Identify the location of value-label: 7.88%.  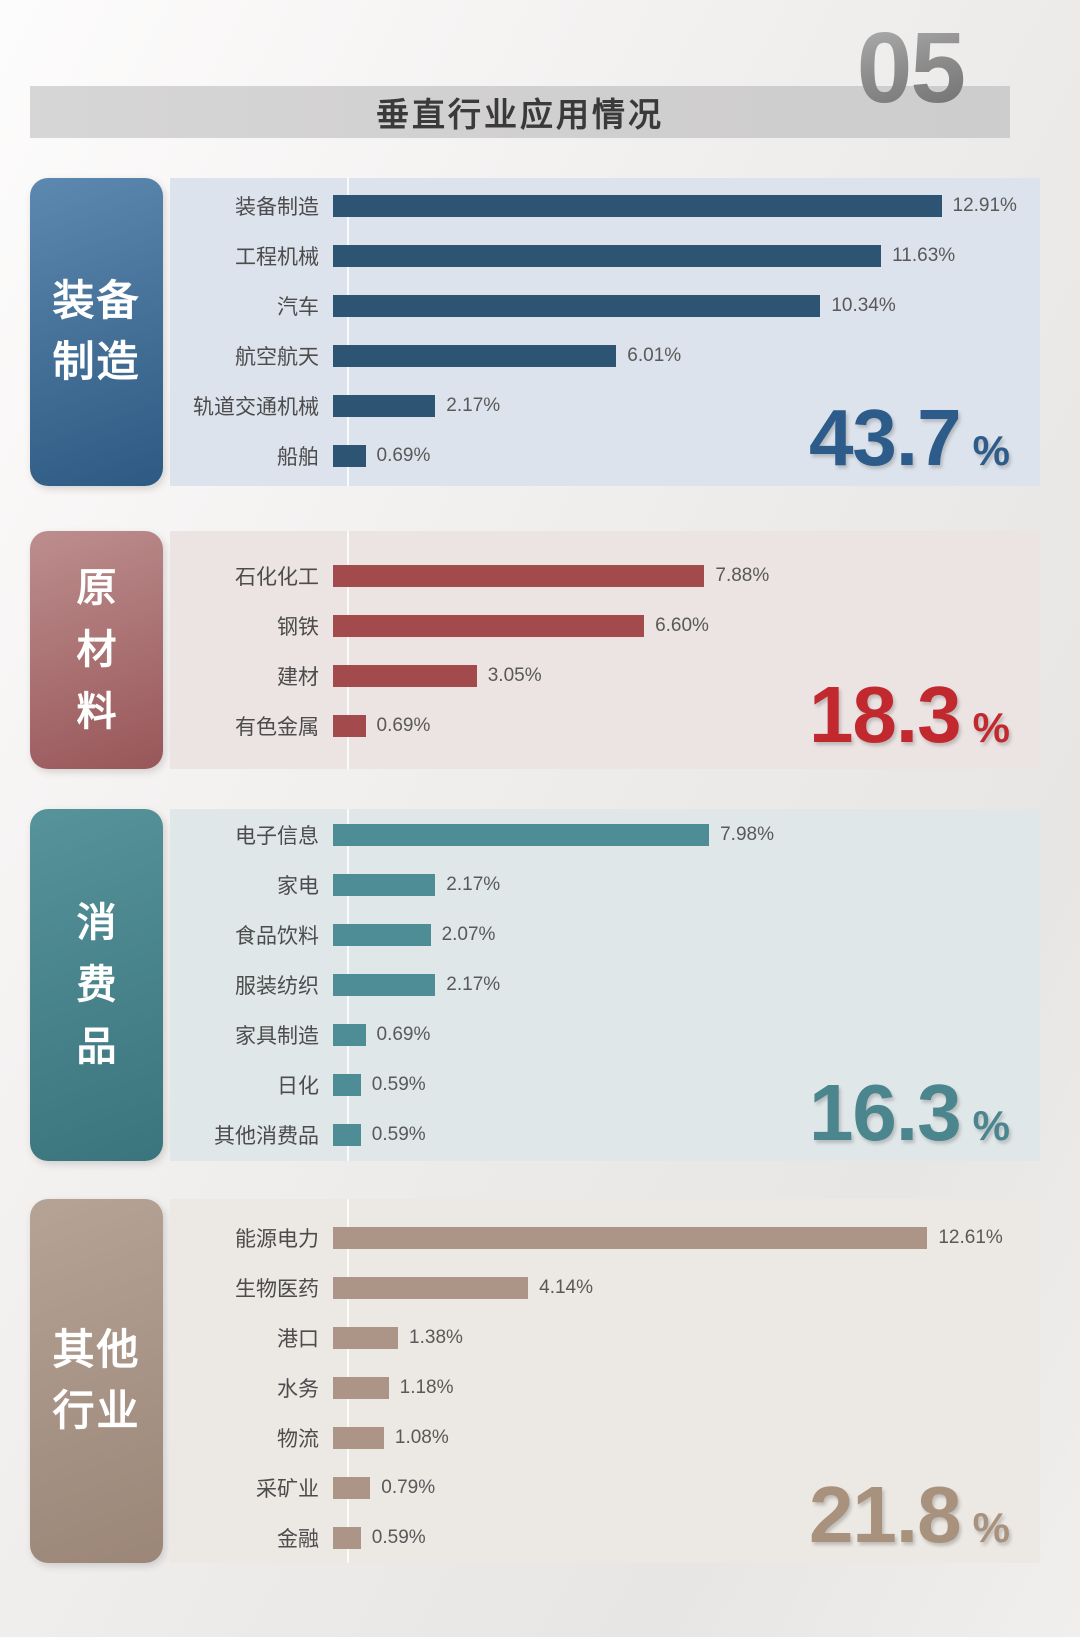
(742, 575).